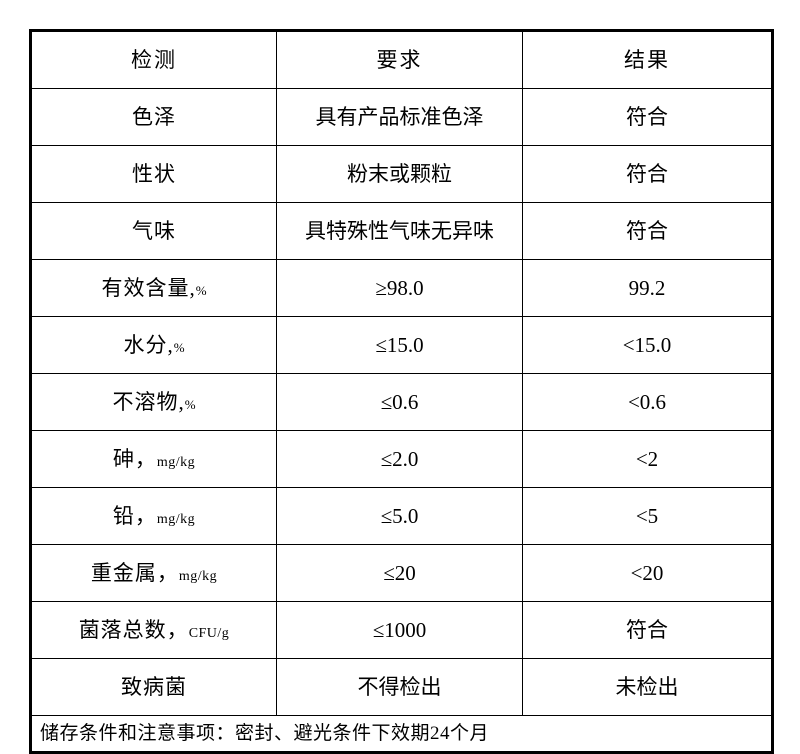 The image size is (800, 754). Describe the element at coordinates (647, 59) in the screenshot. I see `column-header-result: 结果` at that location.